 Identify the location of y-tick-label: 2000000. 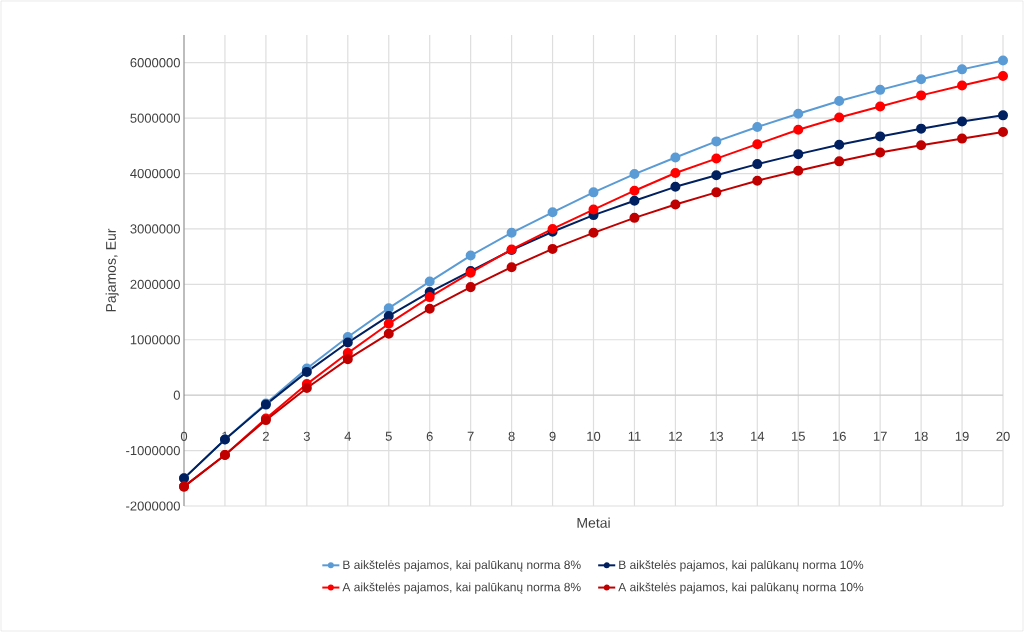
(155, 284).